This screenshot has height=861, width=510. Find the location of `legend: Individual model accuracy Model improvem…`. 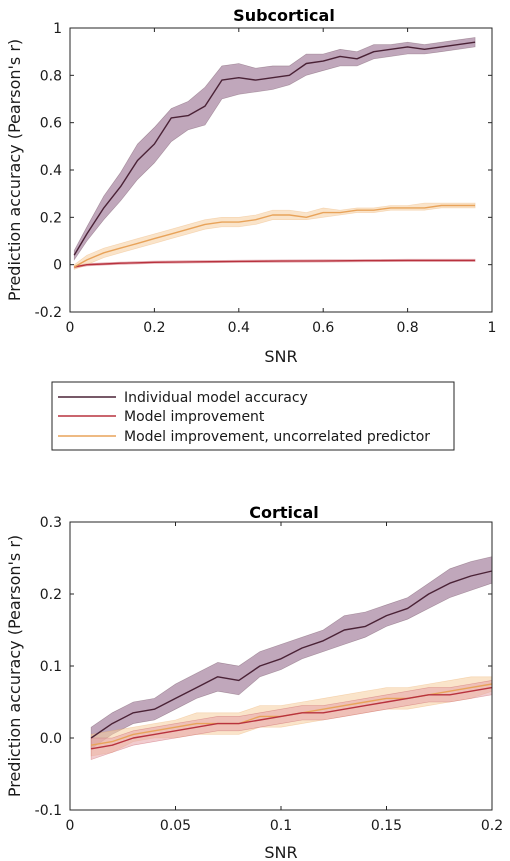

legend: Individual model accuracy Model improvem… is located at coordinates (253, 416).